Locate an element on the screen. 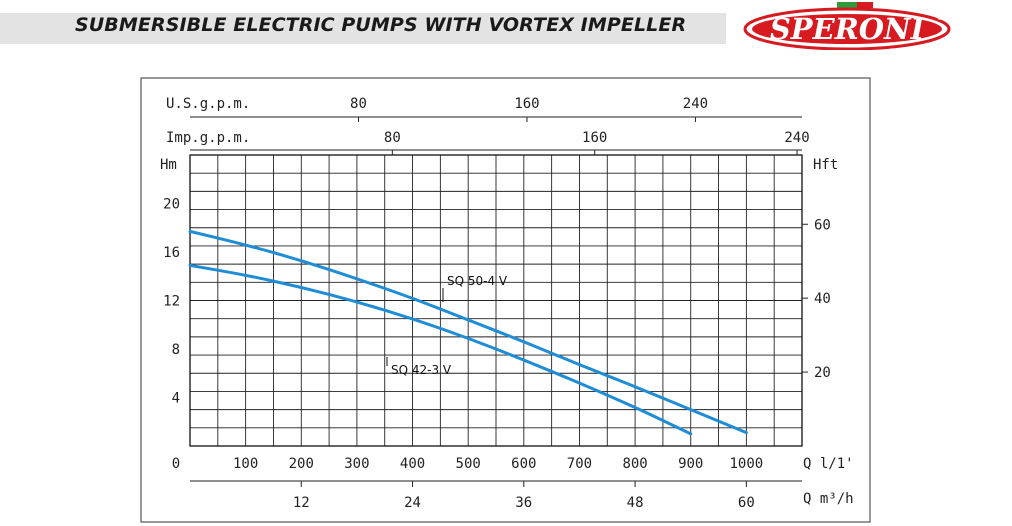 The height and width of the screenshot is (526, 1012). speroni-logo: SPERONI ® is located at coordinates (847, 26).